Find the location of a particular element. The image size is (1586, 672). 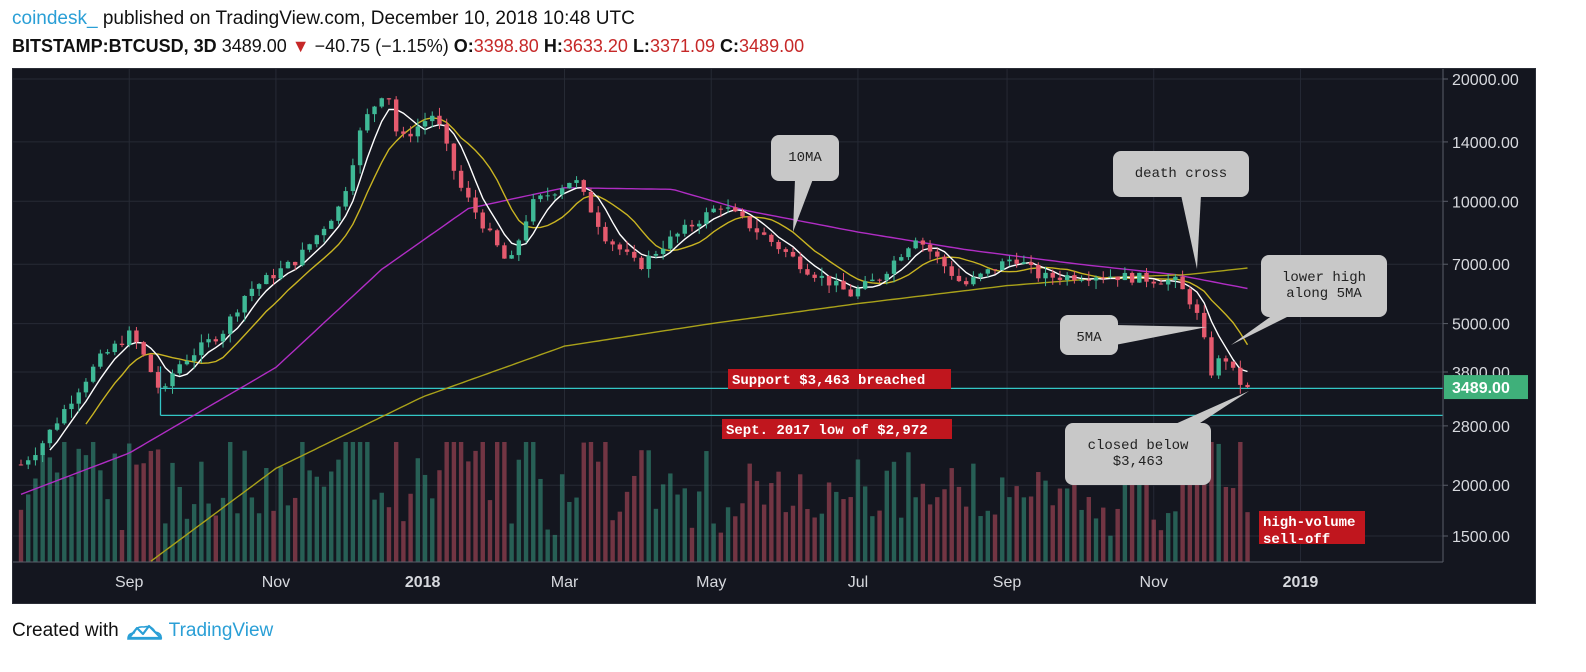

publisher-name: coindesk_ is located at coordinates (55, 18).